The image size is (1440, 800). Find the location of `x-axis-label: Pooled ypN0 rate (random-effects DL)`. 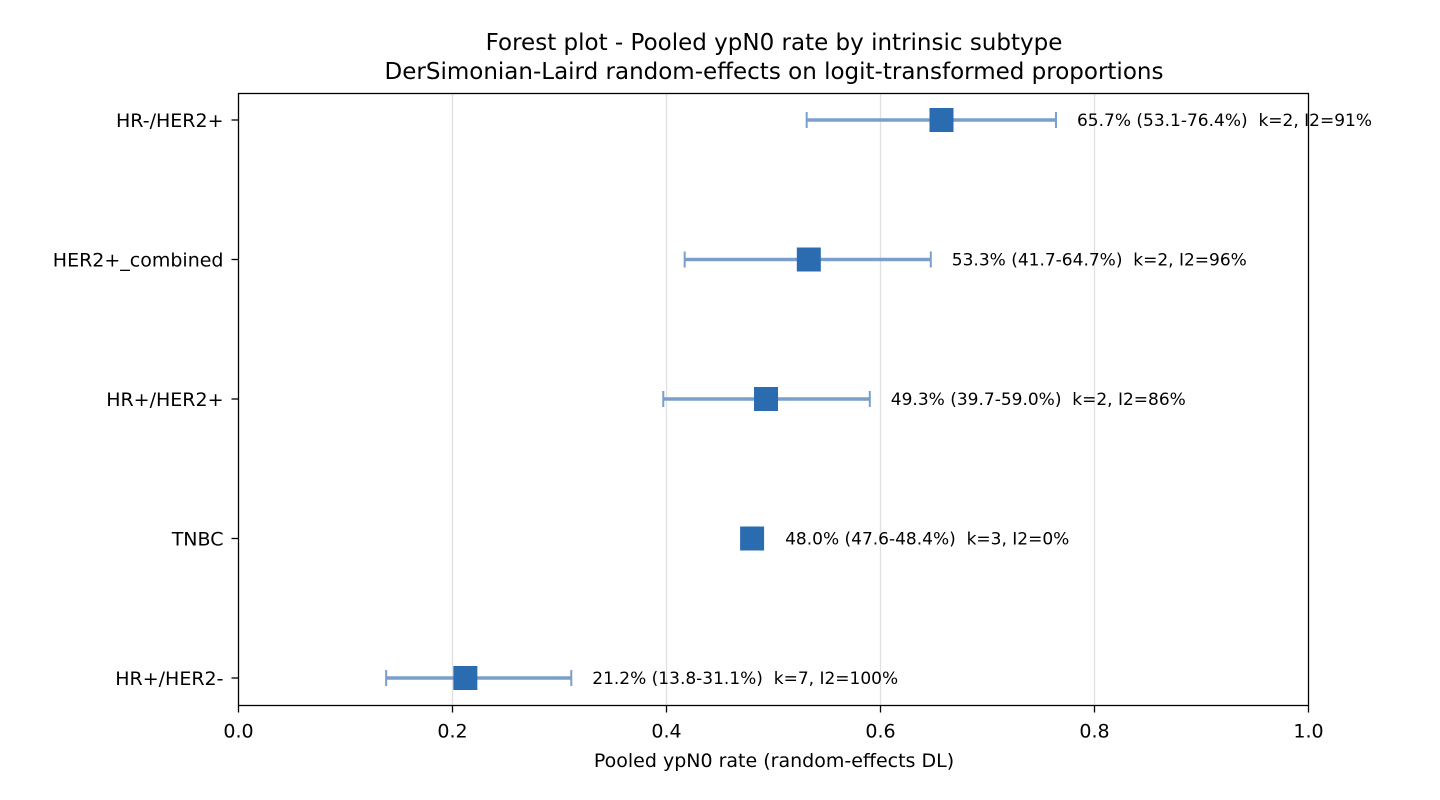

x-axis-label: Pooled ypN0 rate (random-effects DL) is located at coordinates (774, 761).